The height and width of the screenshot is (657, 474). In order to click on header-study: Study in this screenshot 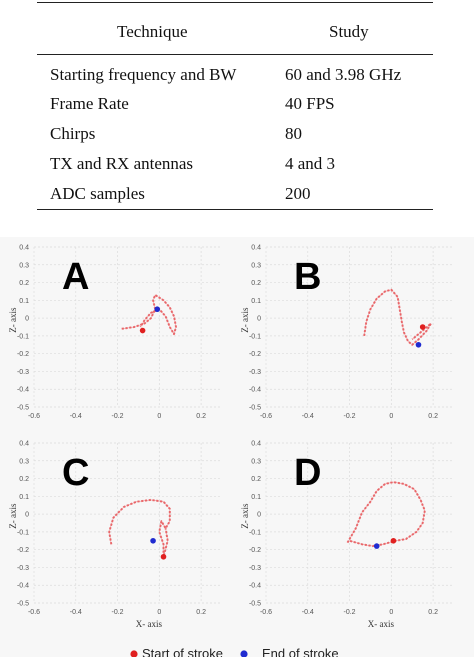, I will do `click(349, 31)`.